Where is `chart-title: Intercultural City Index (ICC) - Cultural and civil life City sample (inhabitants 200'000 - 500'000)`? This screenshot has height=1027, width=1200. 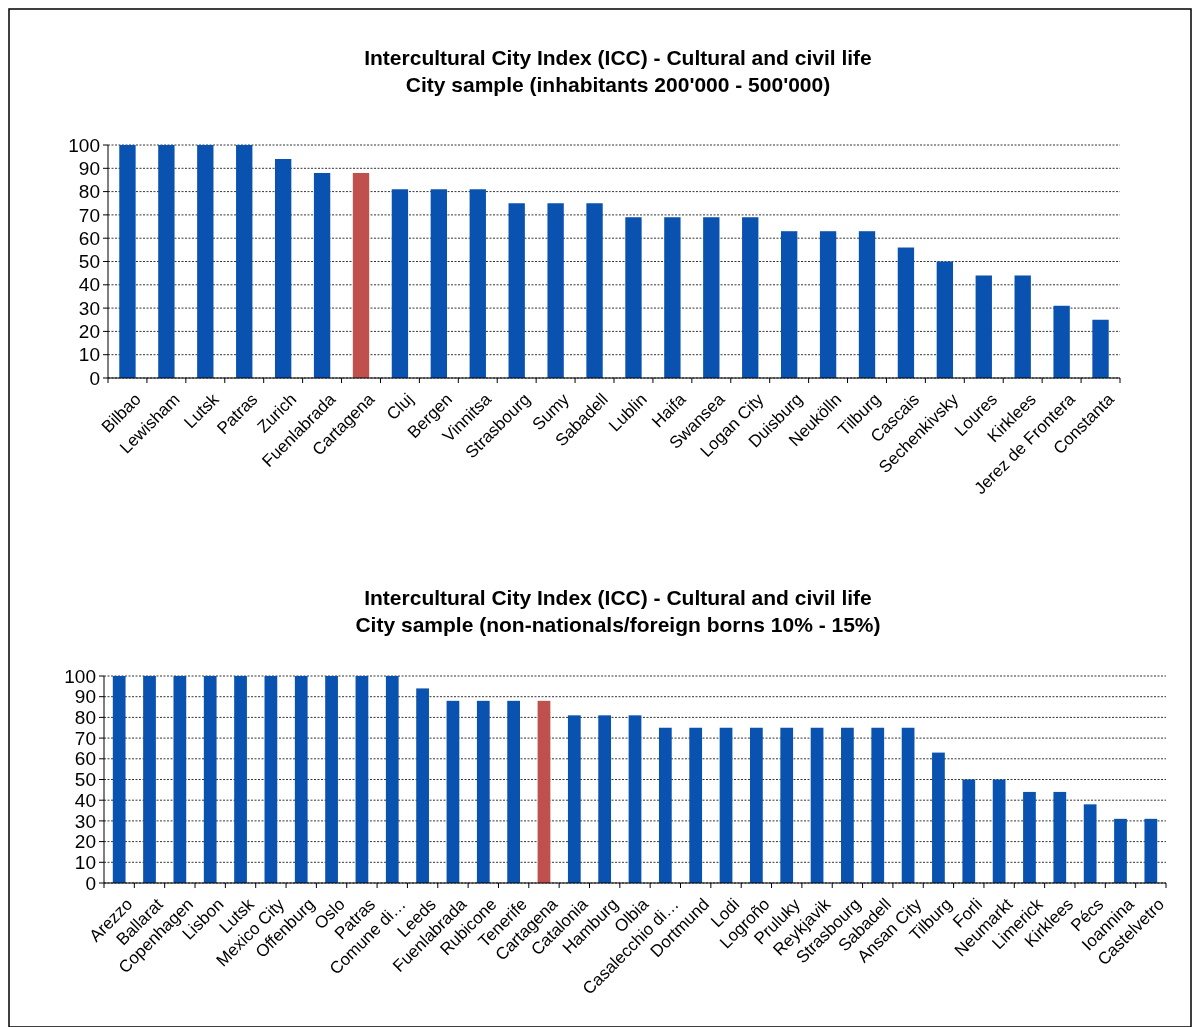 chart-title: Intercultural City Index (ICC) - Cultural and civil life City sample (inhabitants 200'000 - 500'000) is located at coordinates (618, 71).